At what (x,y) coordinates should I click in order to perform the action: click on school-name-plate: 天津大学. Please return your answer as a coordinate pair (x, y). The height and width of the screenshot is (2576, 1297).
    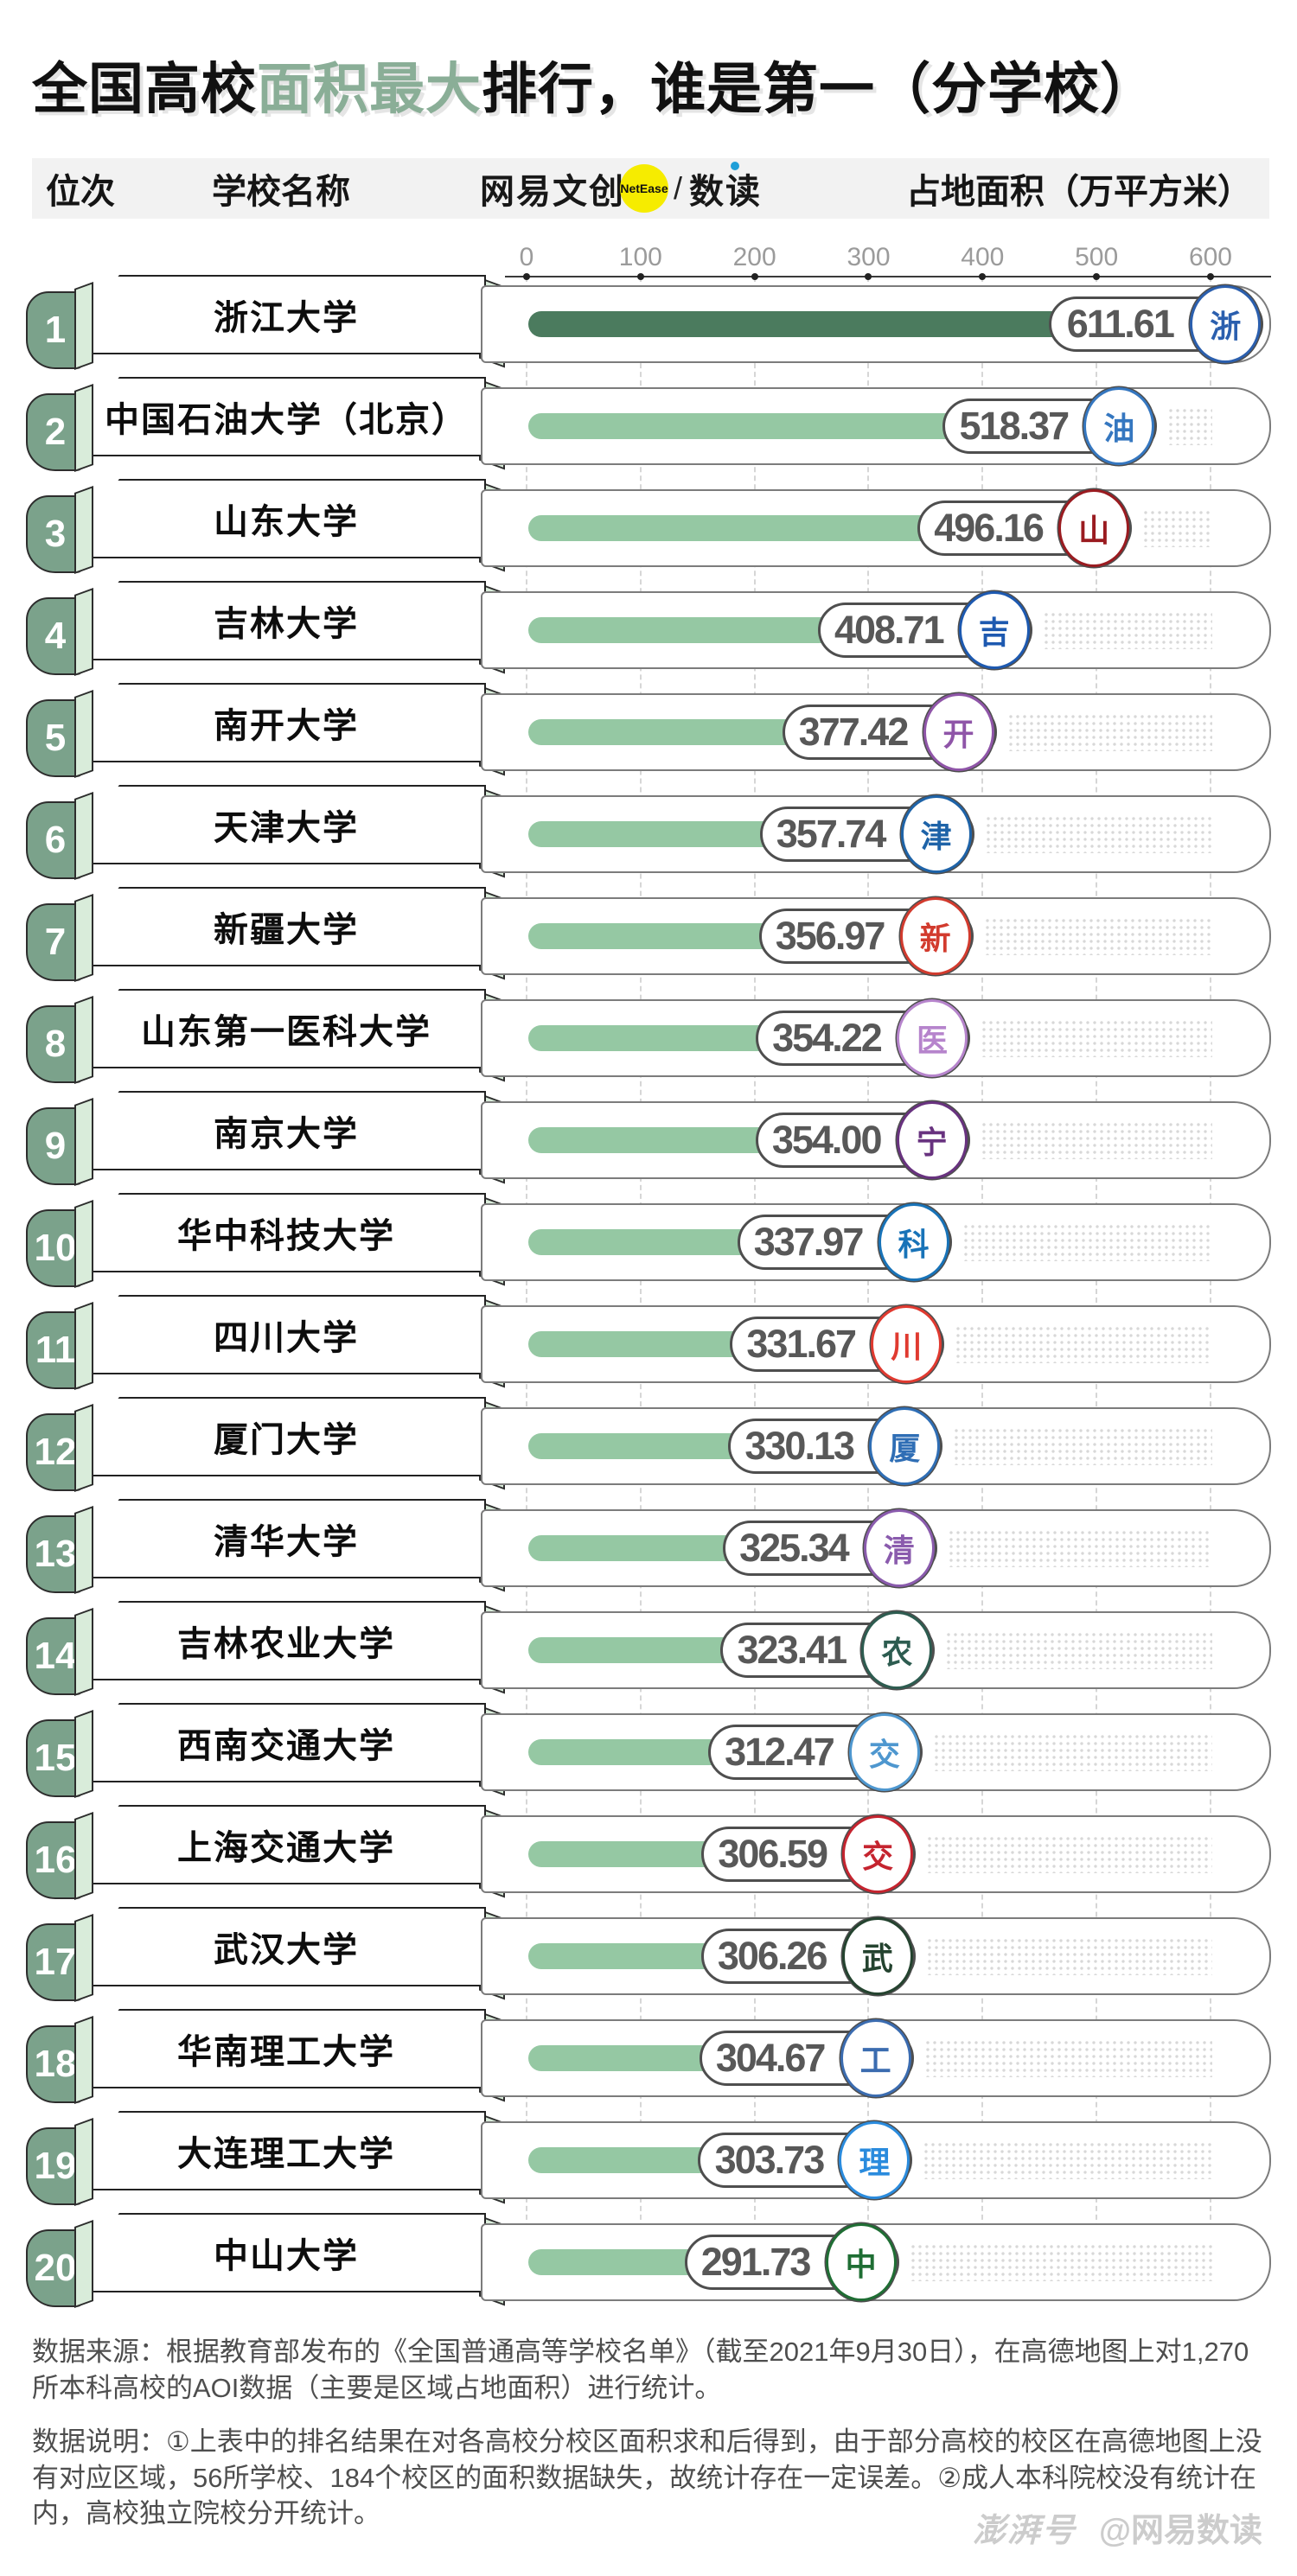
    Looking at the image, I should click on (286, 824).